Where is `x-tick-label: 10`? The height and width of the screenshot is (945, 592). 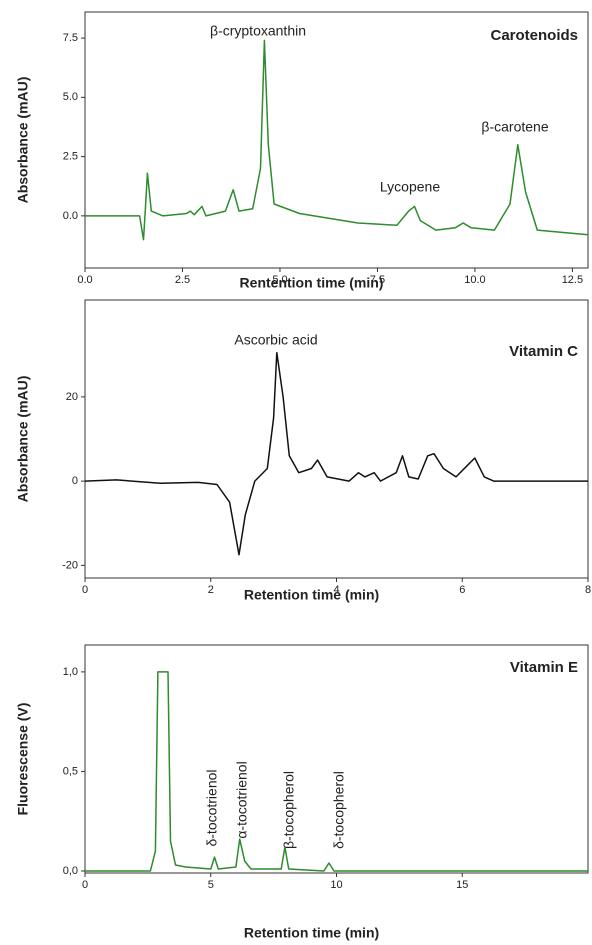
x-tick-label: 10 is located at coordinates (336, 885).